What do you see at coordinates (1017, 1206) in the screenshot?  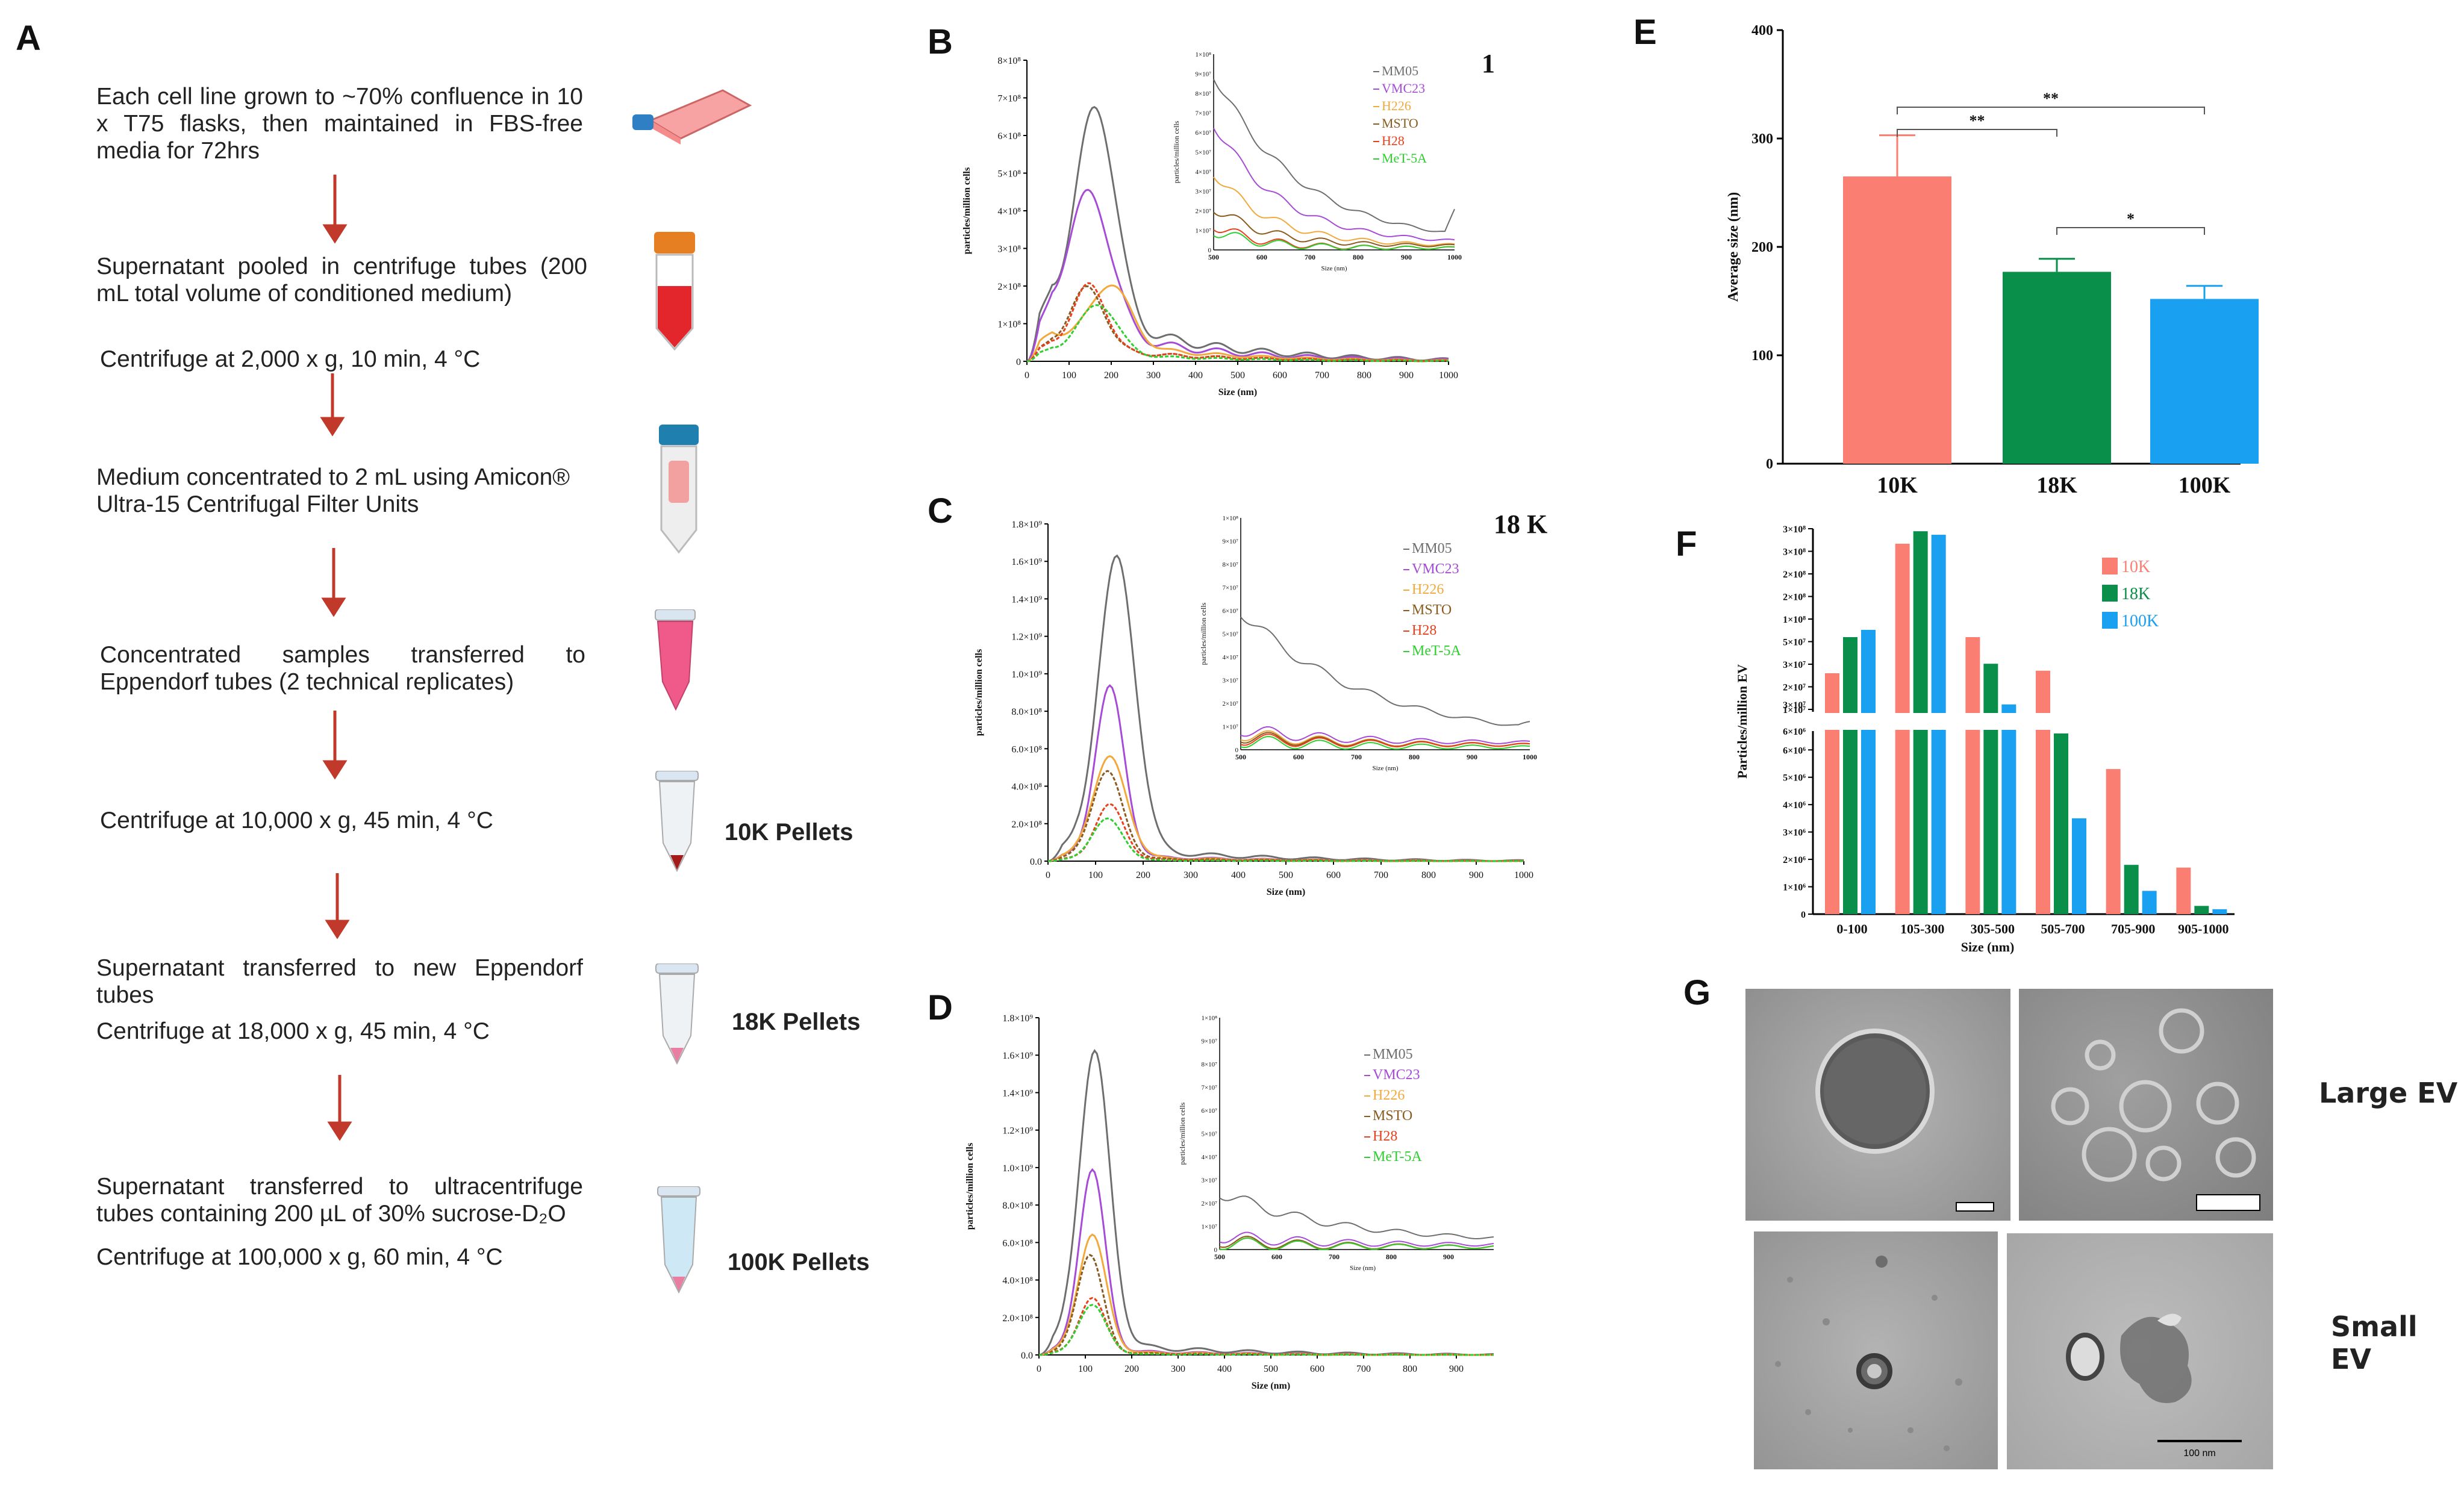 I see `y-tick-label: 8.0×10⁸` at bounding box center [1017, 1206].